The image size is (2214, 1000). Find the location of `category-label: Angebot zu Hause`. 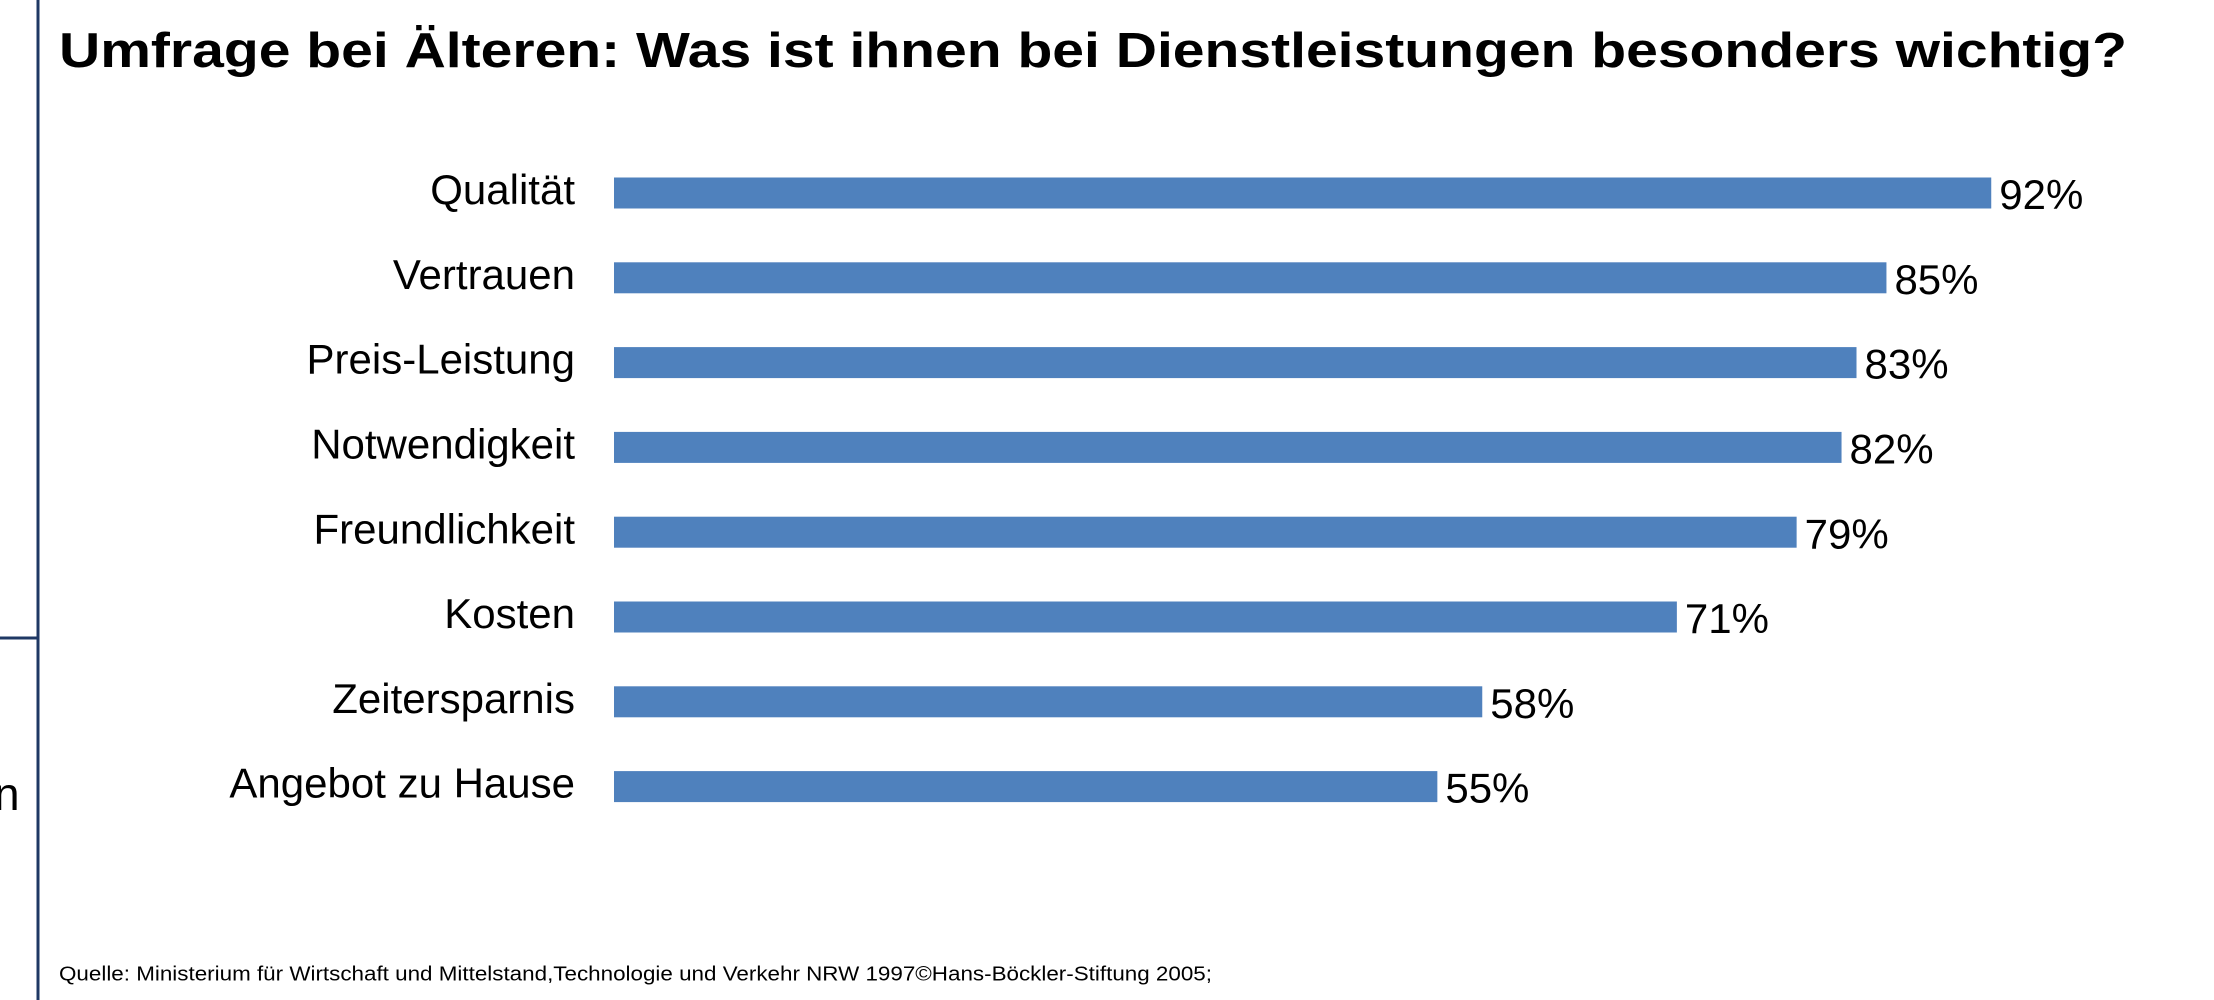

category-label: Angebot zu Hause is located at coordinates (402, 783).